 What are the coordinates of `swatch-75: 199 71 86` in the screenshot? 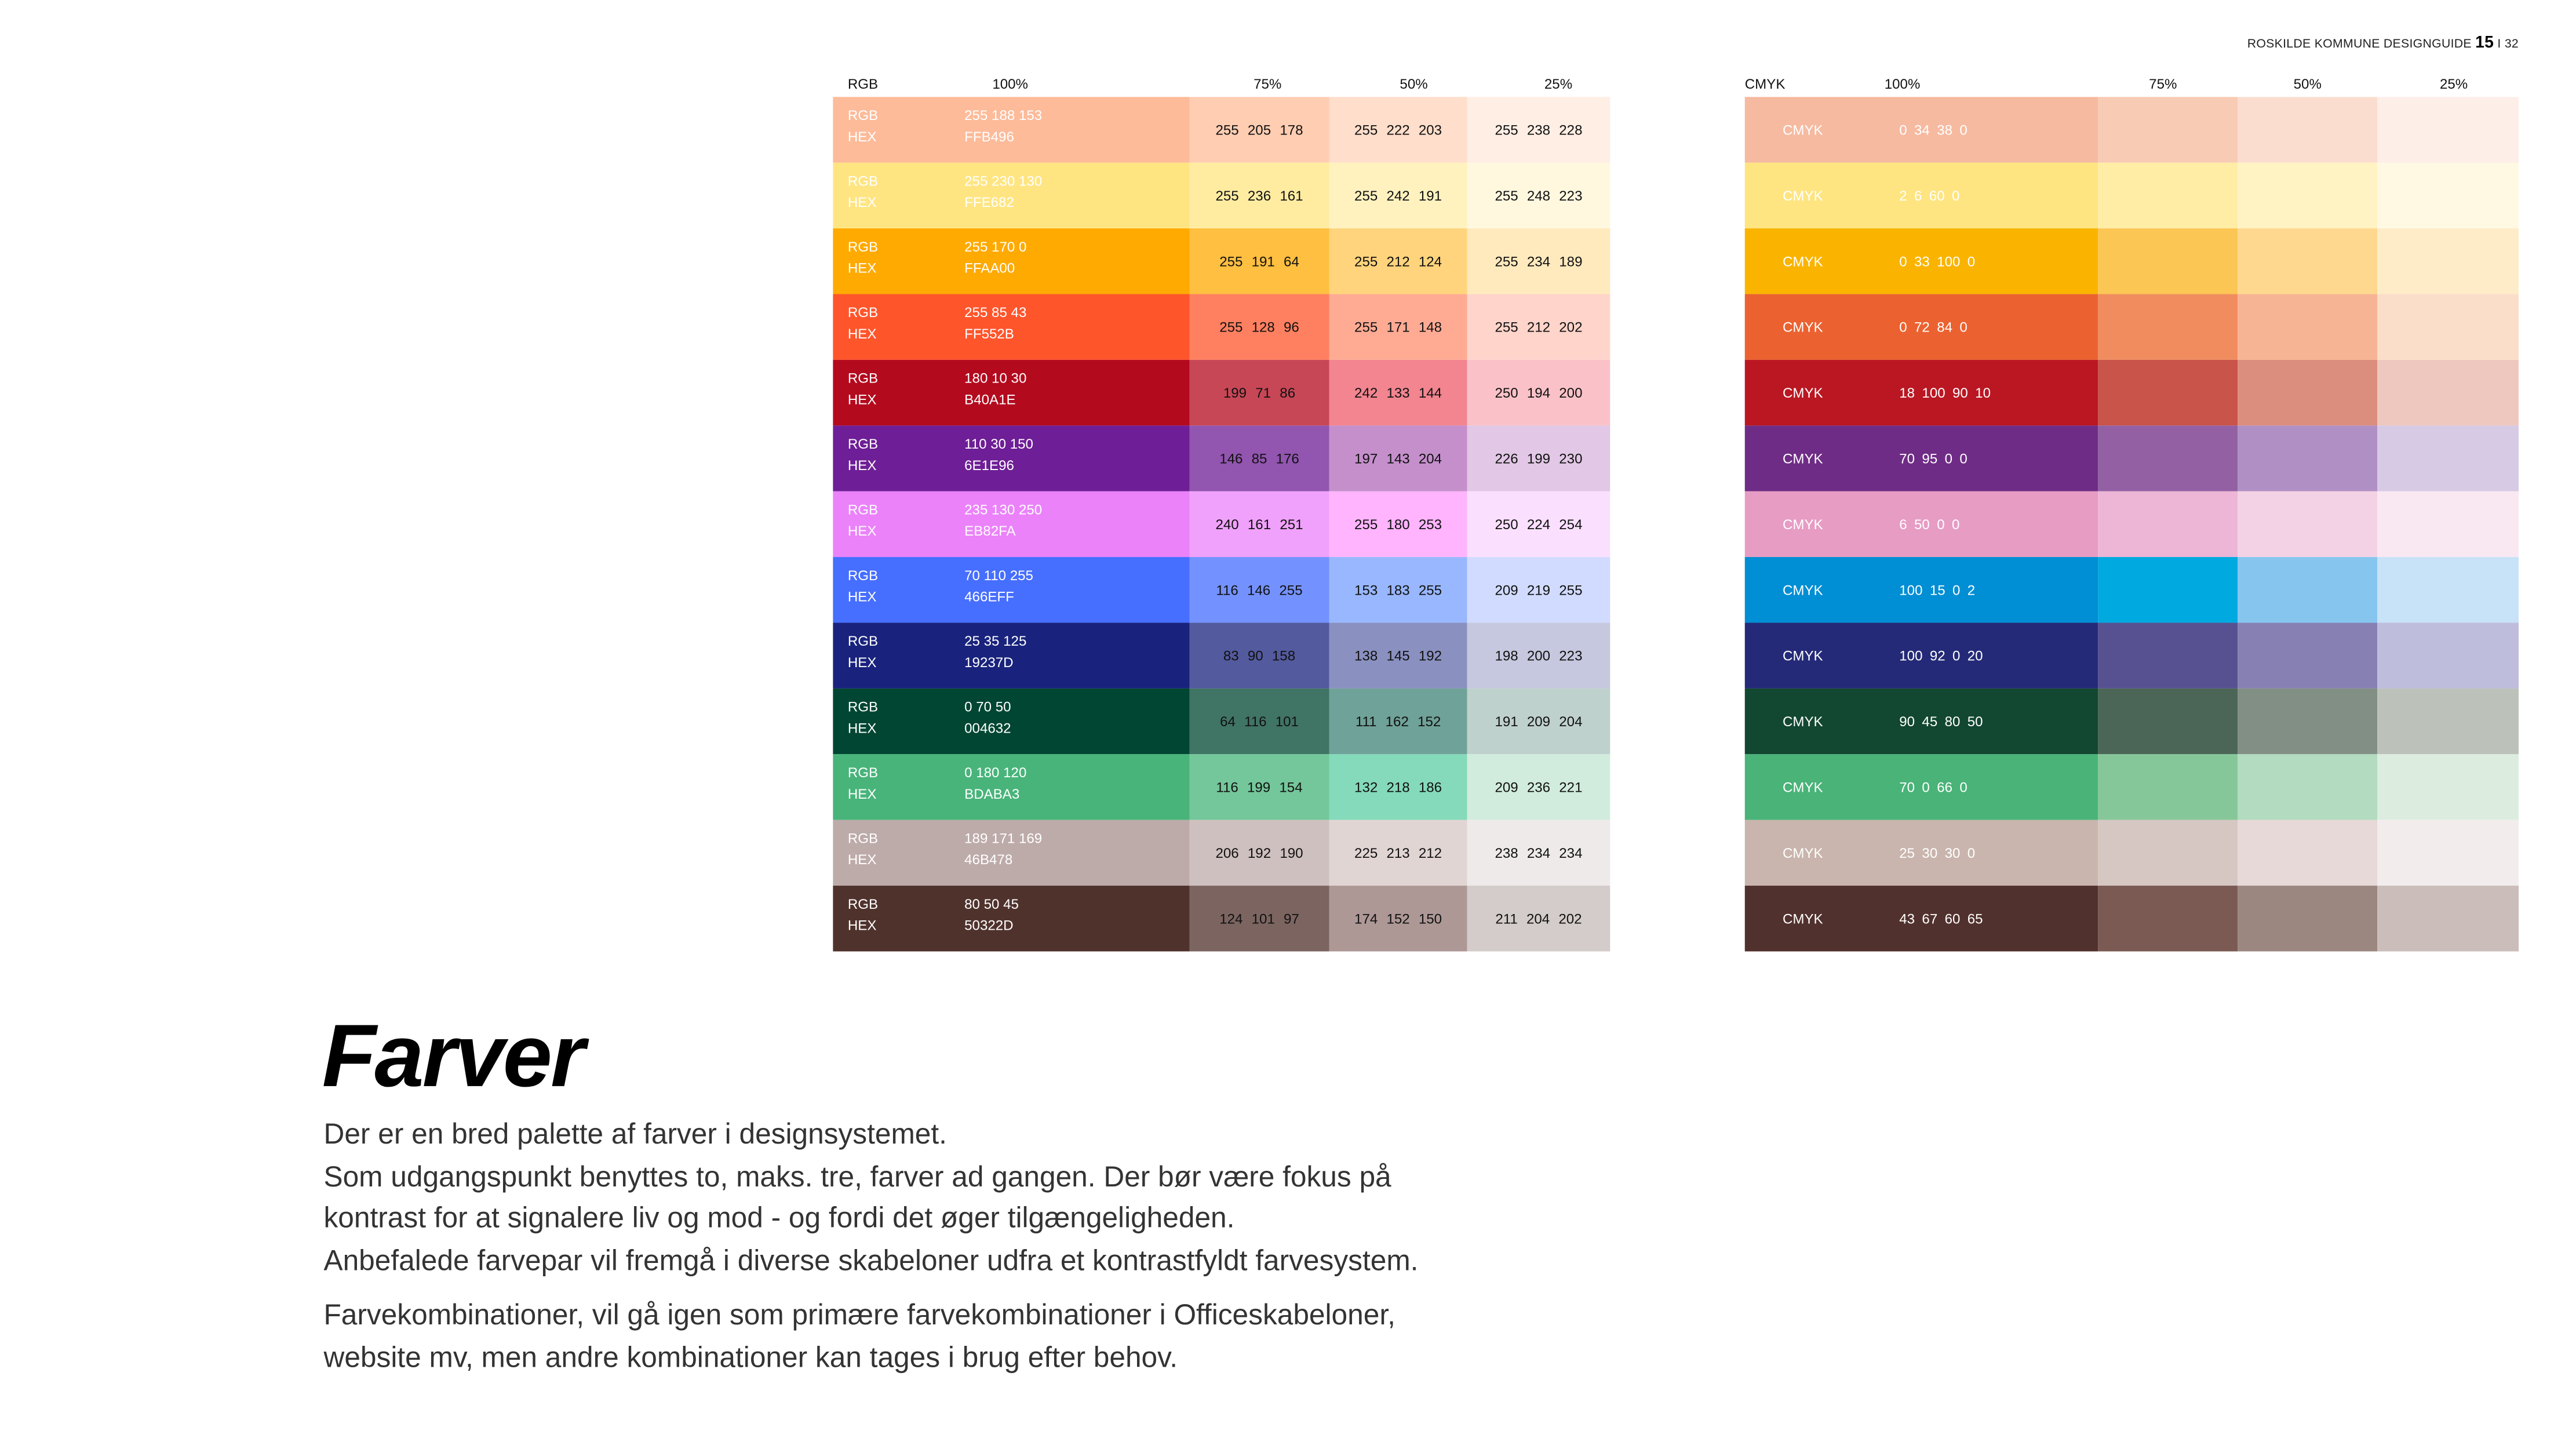 It's located at (1259, 392).